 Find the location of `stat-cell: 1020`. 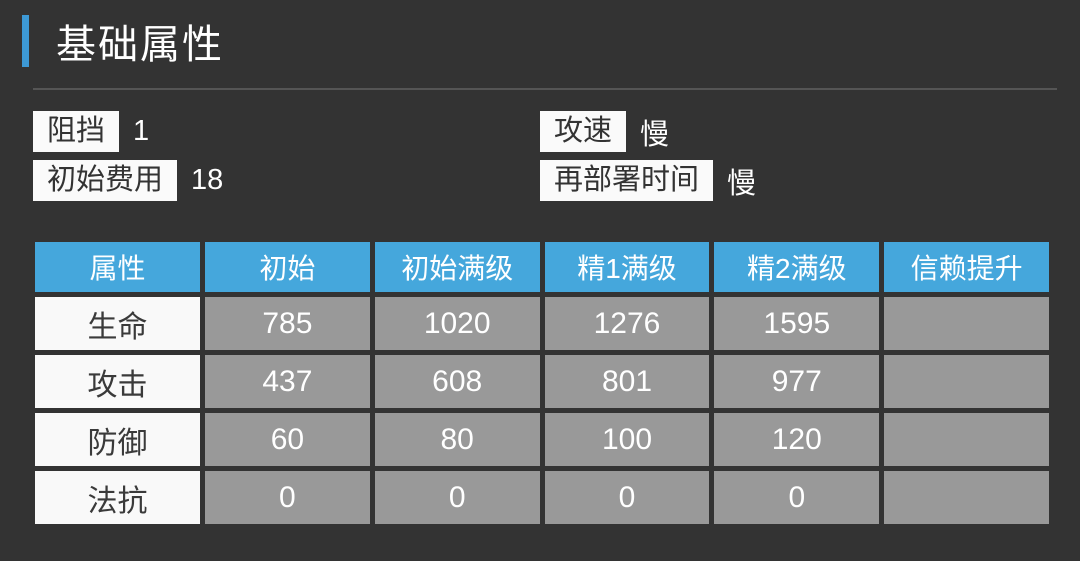

stat-cell: 1020 is located at coordinates (457, 323).